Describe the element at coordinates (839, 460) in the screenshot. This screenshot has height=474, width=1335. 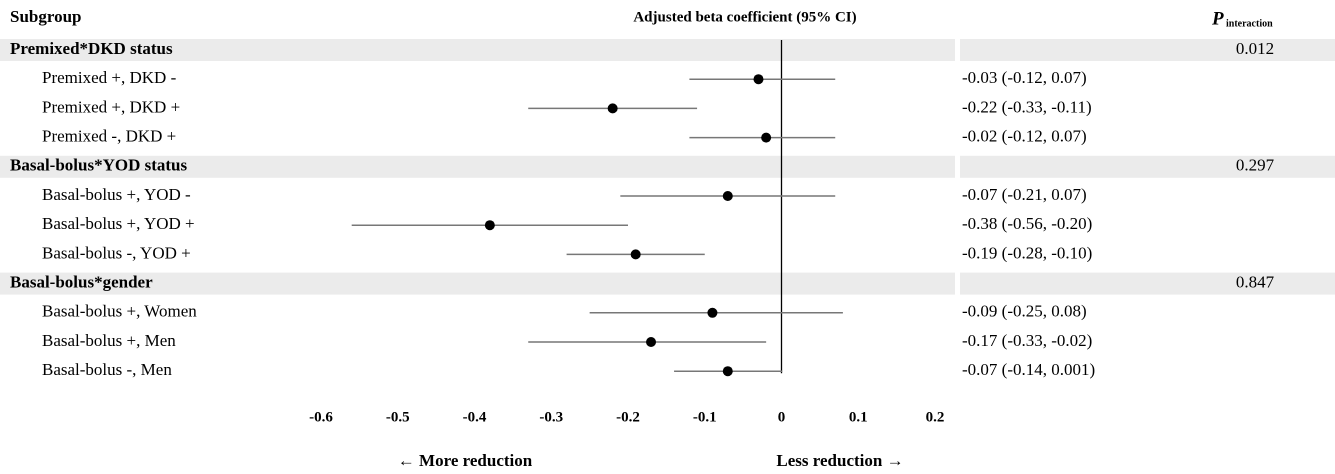
I see `x-label-right: Less reduction →` at that location.